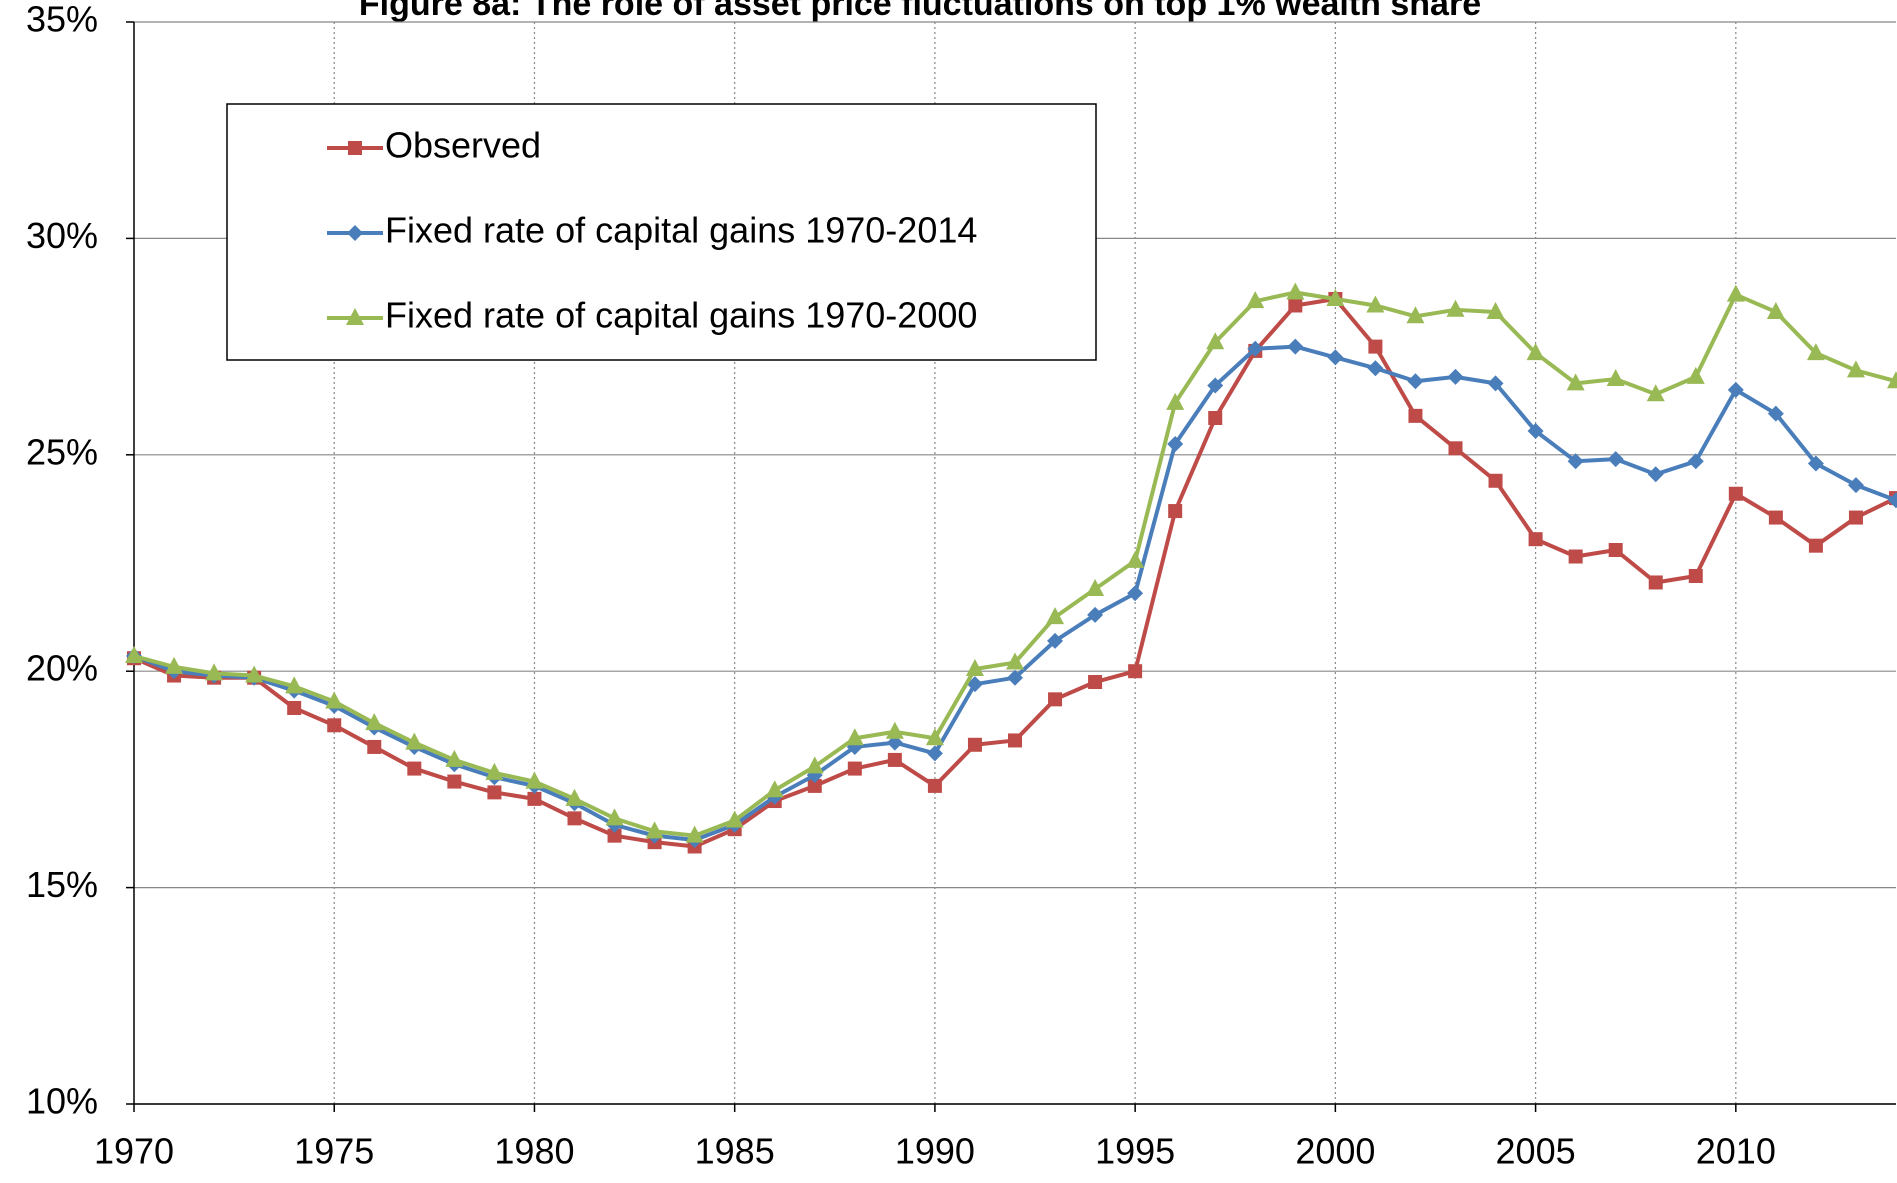 Image resolution: width=1897 pixels, height=1183 pixels. What do you see at coordinates (935, 1151) in the screenshot?
I see `x-tick-label: 1990` at bounding box center [935, 1151].